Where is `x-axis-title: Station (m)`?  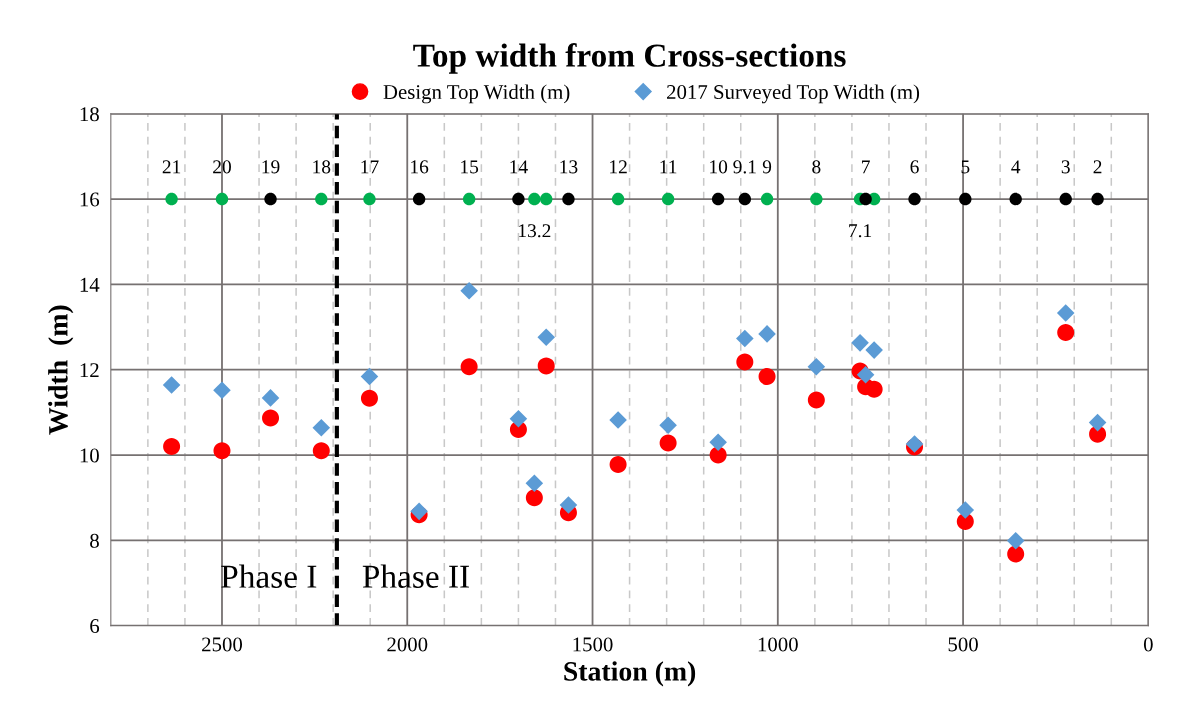 x-axis-title: Station (m) is located at coordinates (630, 674).